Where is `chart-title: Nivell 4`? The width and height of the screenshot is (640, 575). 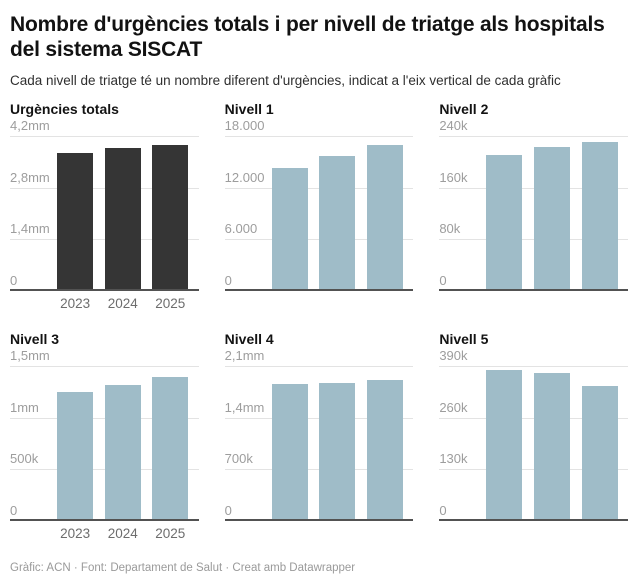
chart-title: Nivell 4 is located at coordinates (249, 339).